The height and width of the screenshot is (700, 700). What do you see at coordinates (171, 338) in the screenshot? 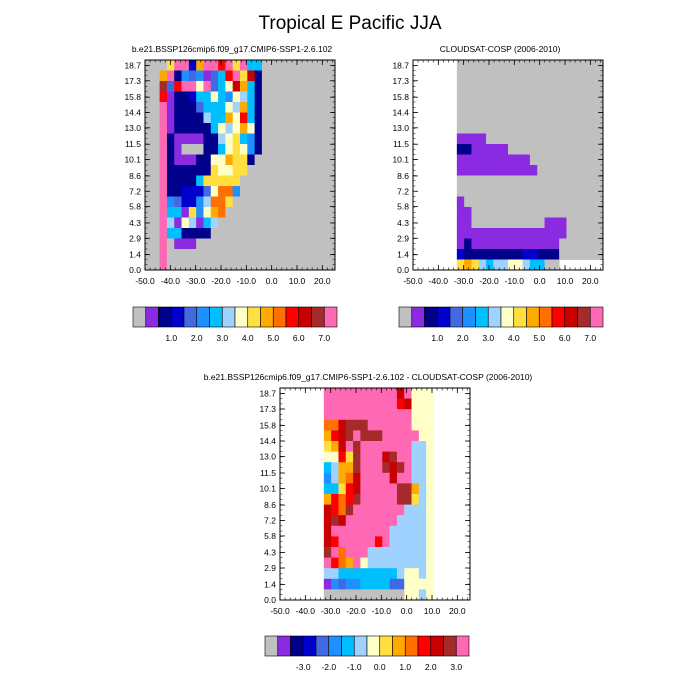
I see `colorbar-label: 1.0` at bounding box center [171, 338].